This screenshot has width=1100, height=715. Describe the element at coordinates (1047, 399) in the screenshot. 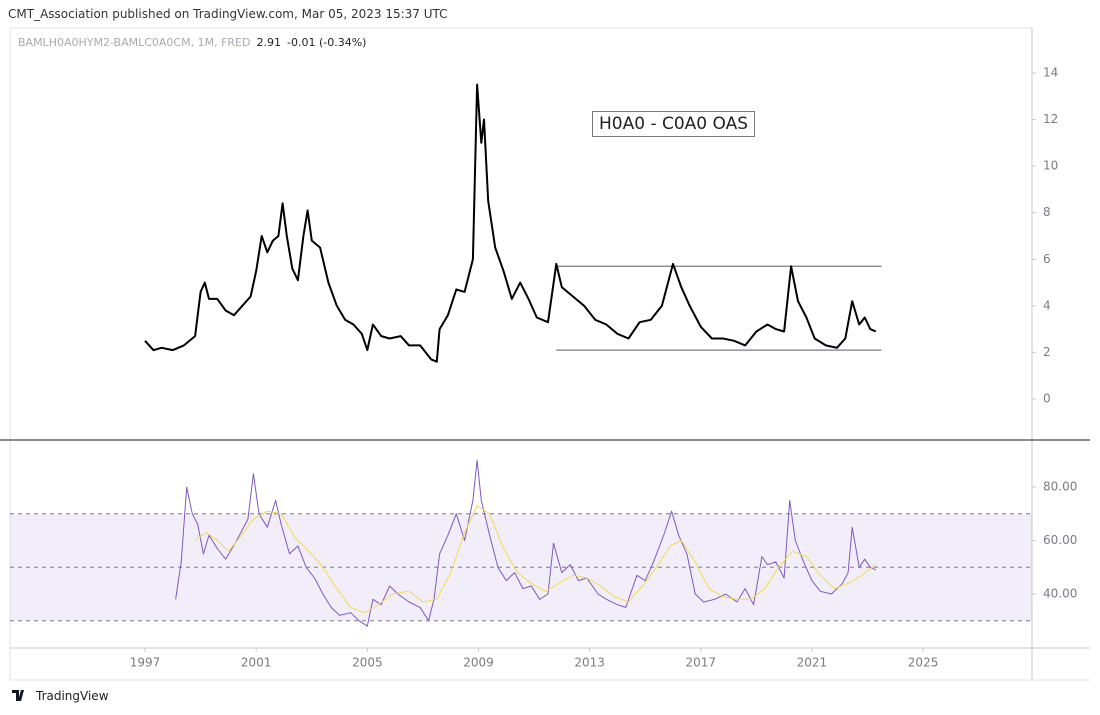

I see `y-tick-label: 0` at that location.